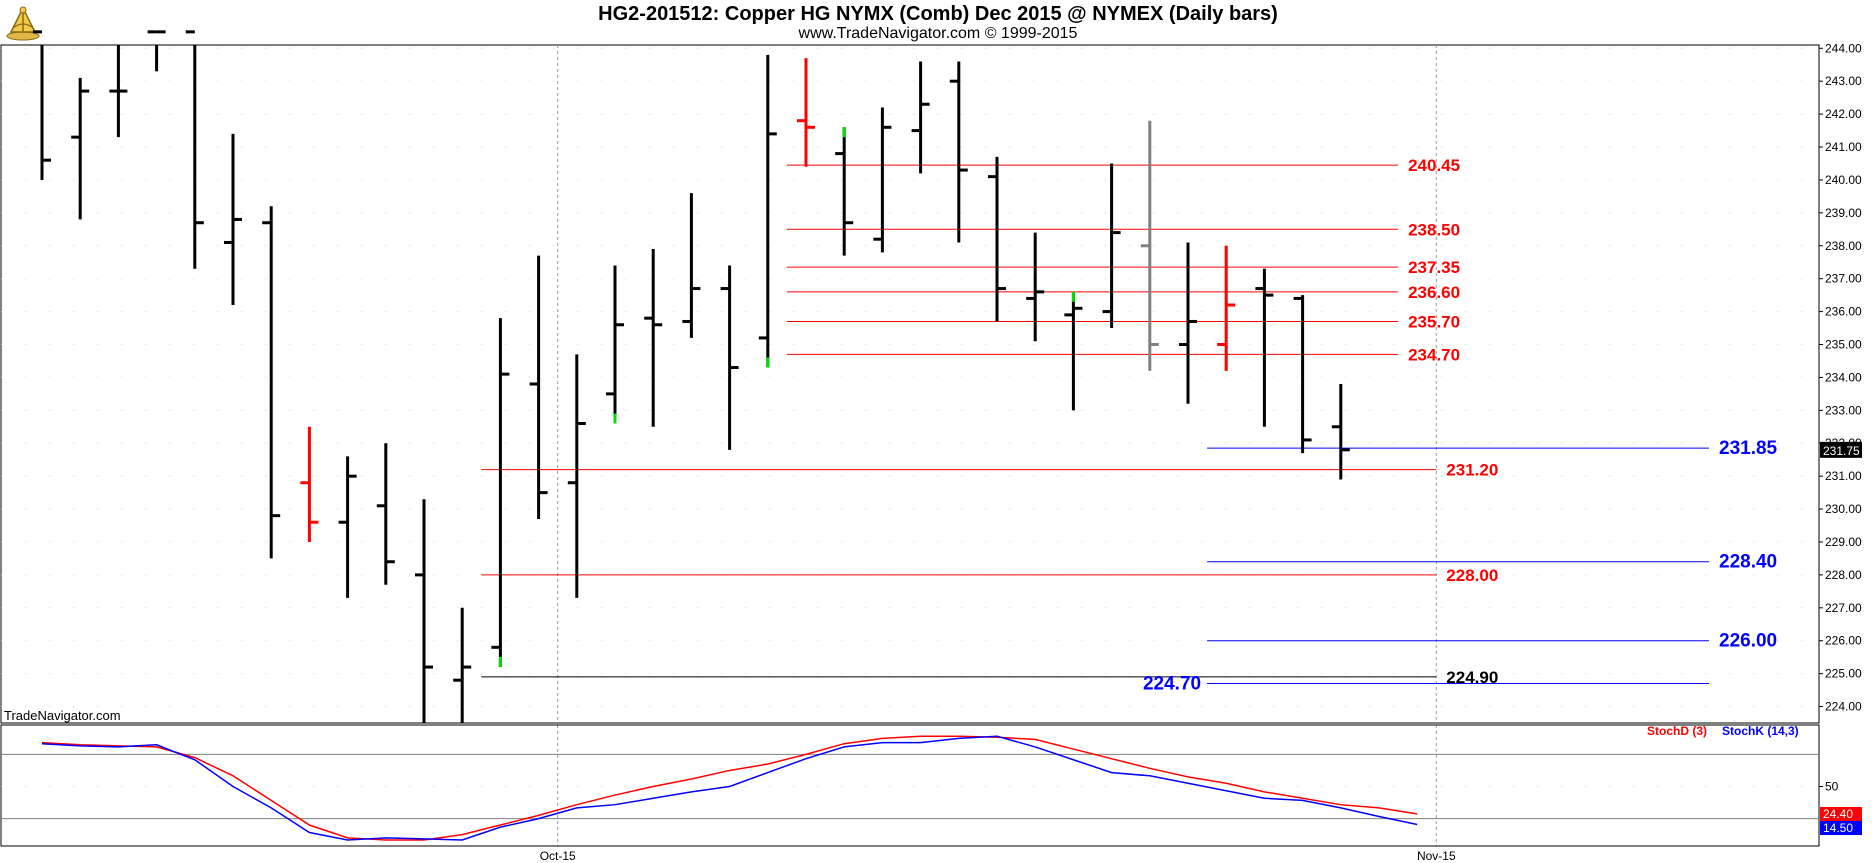 This screenshot has height=863, width=1876. What do you see at coordinates (1843, 575) in the screenshot?
I see `y-tick-label: 228.00` at bounding box center [1843, 575].